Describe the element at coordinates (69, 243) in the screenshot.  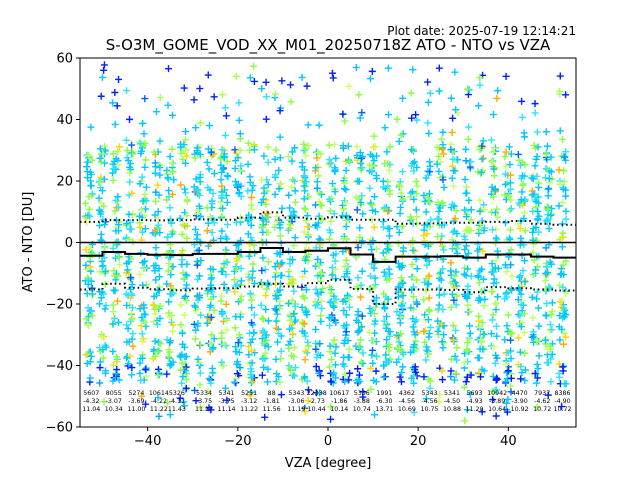
I see `y-tick-label: 0` at that location.